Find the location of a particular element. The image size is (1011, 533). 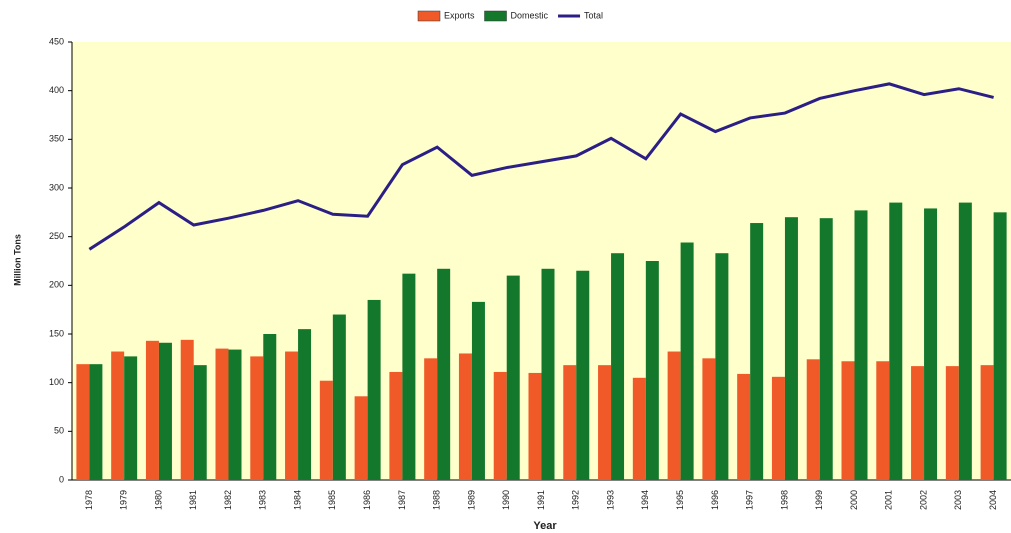

x-tick-label: 1989 is located at coordinates (471, 500).